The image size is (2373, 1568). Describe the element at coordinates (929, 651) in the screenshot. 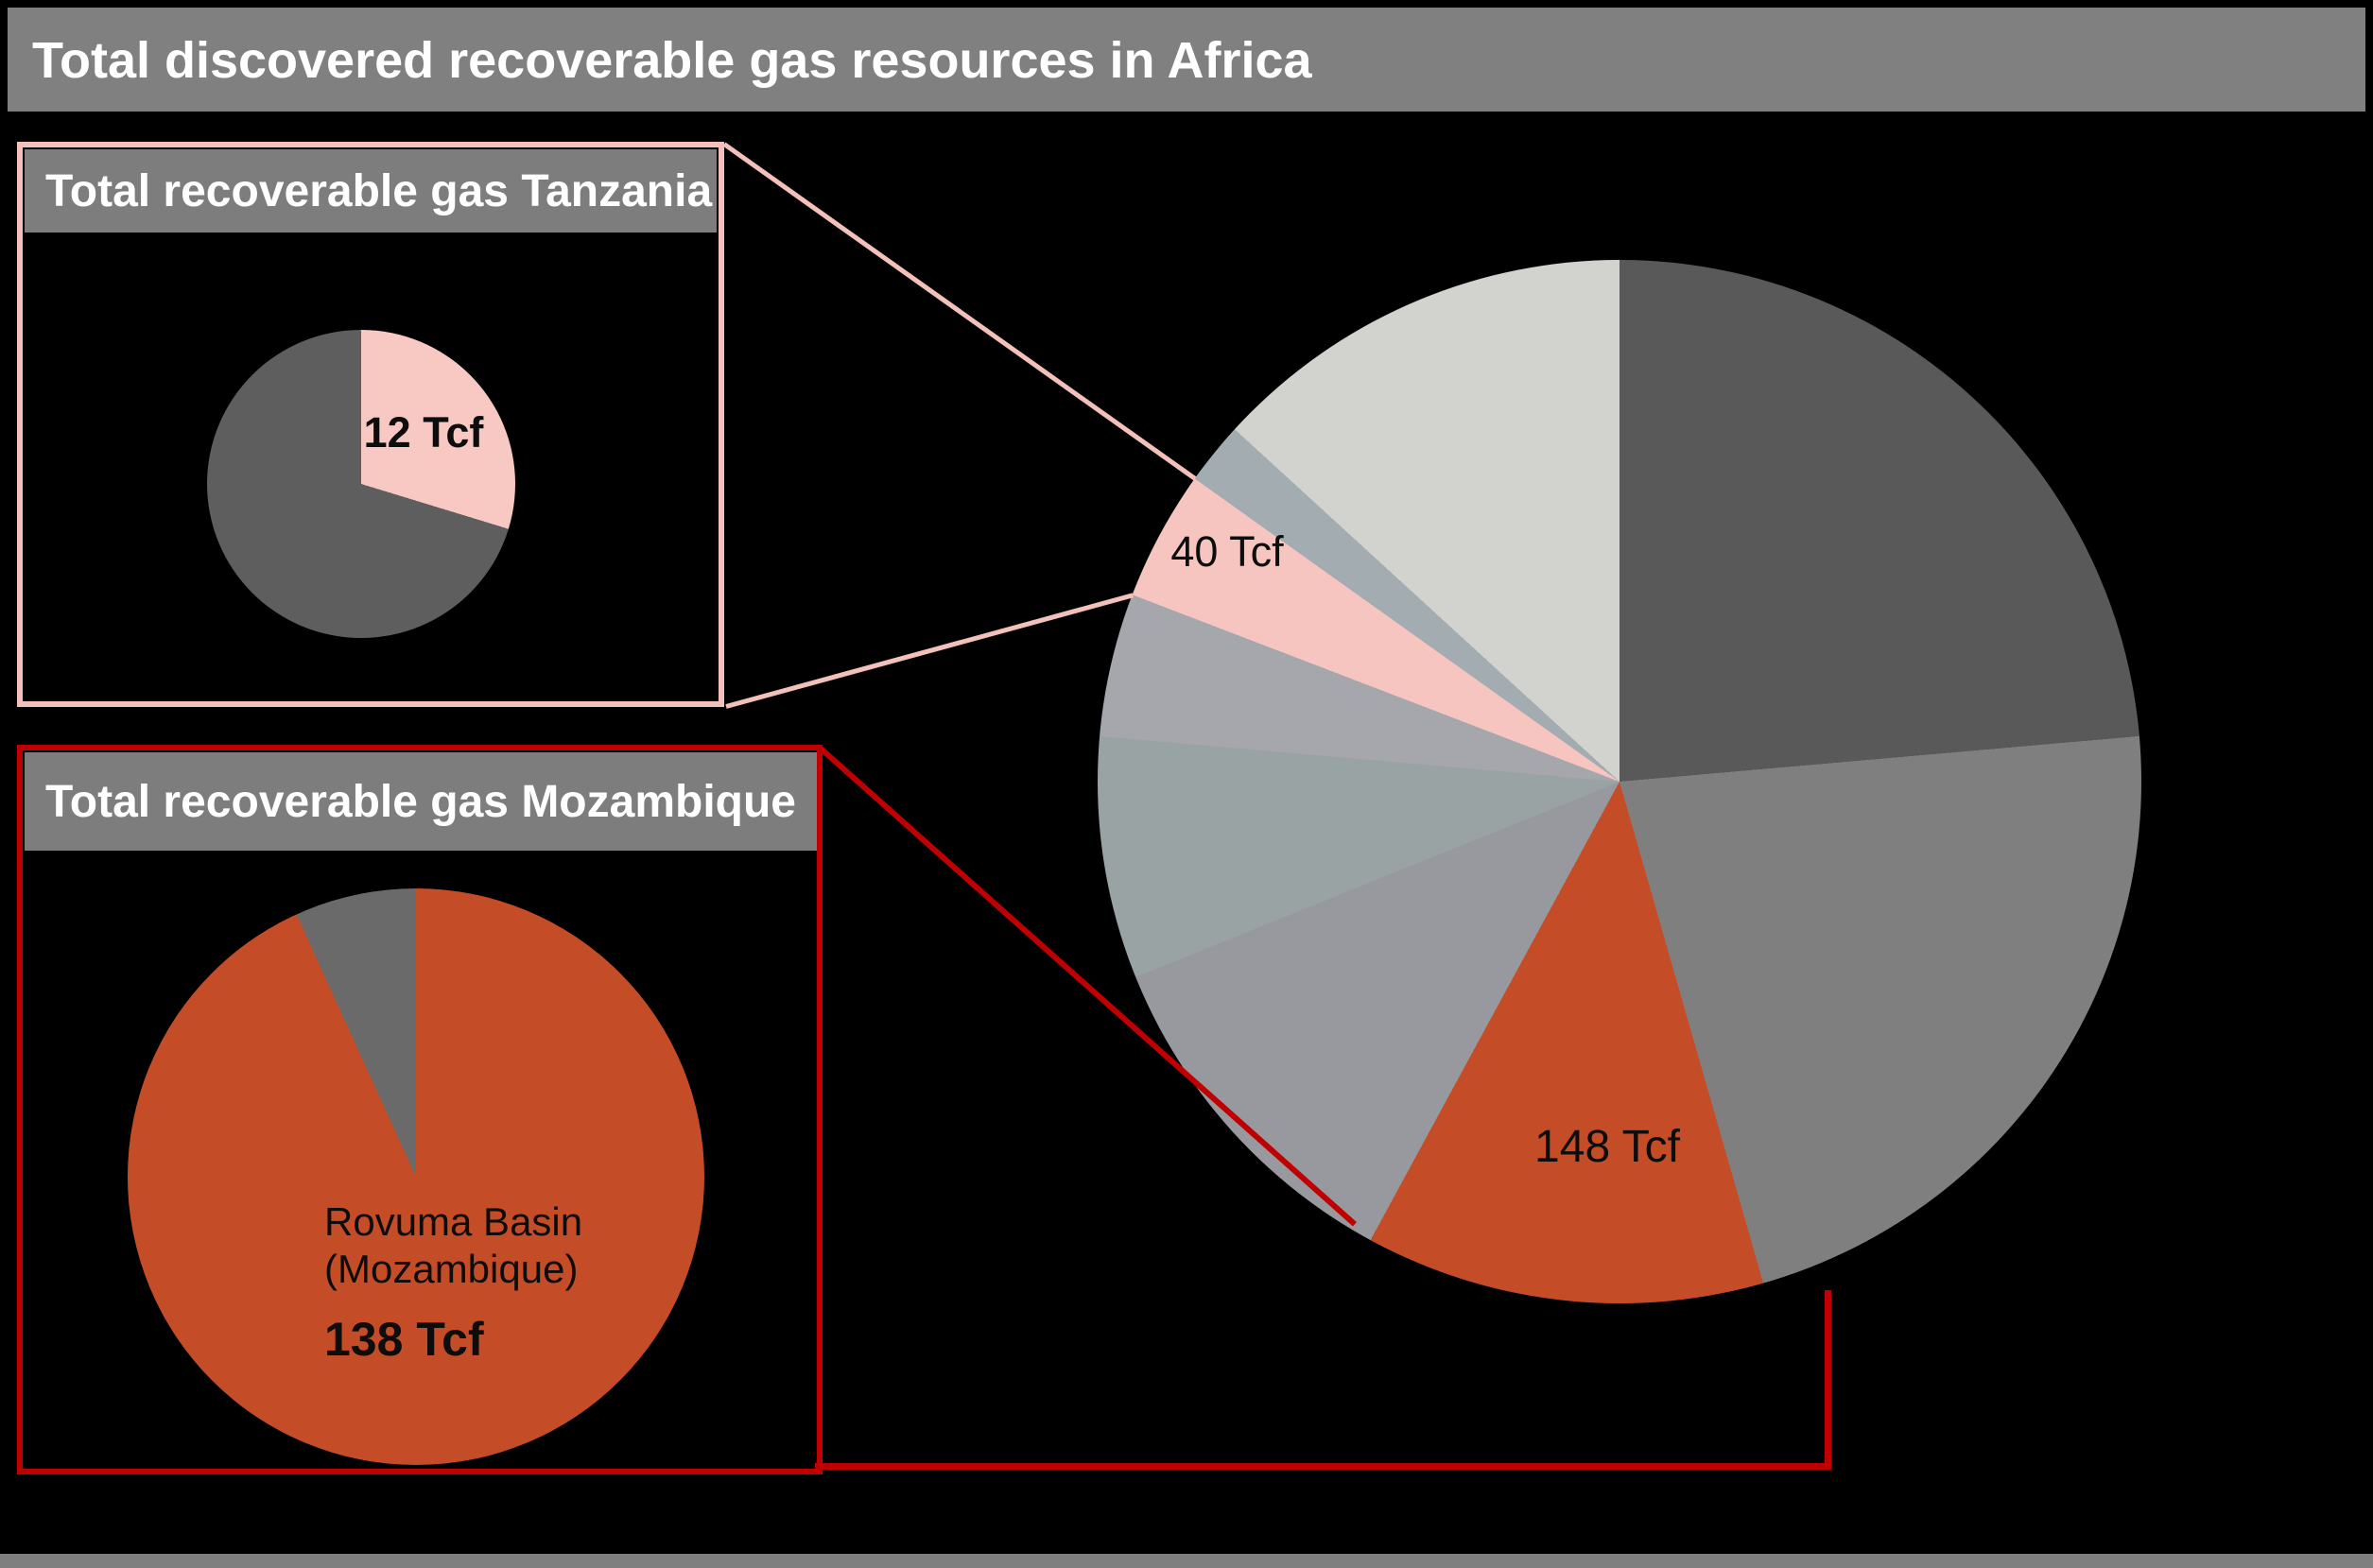

I see `tanzania-connector-line-bottom` at that location.